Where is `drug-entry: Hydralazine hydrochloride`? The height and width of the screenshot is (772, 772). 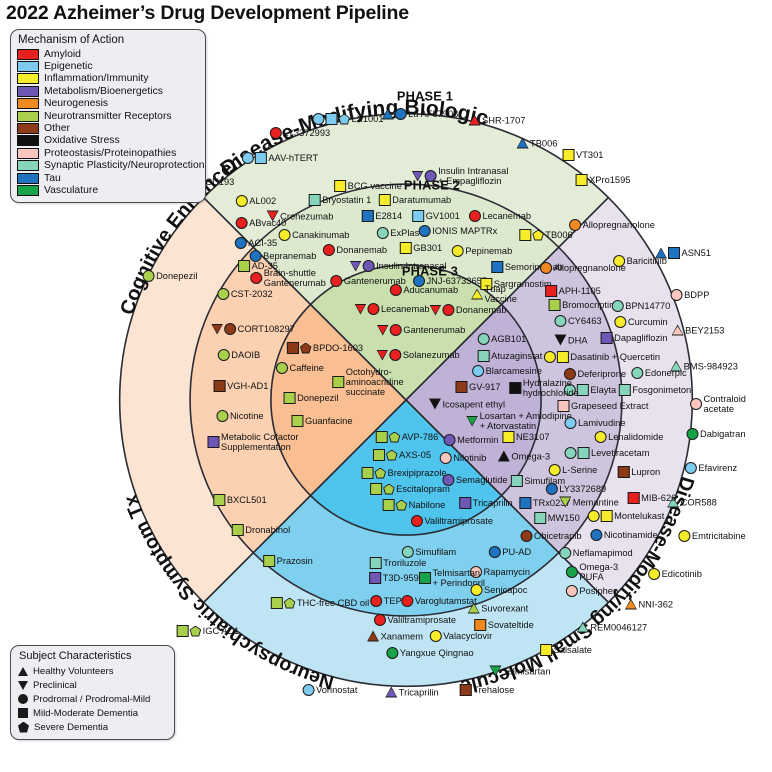 drug-entry: Hydralazine hydrochloride is located at coordinates (544, 388).